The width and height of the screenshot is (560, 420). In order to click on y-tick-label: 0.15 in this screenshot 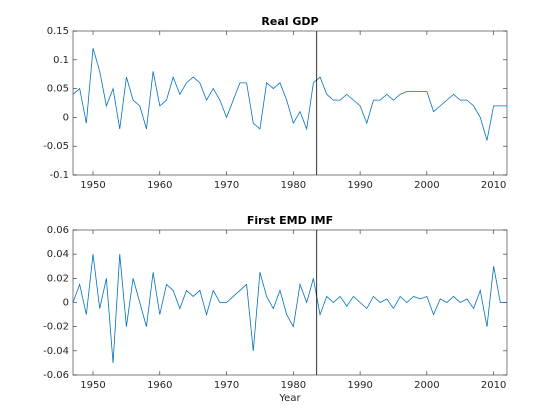, I will do `click(58, 31)`.